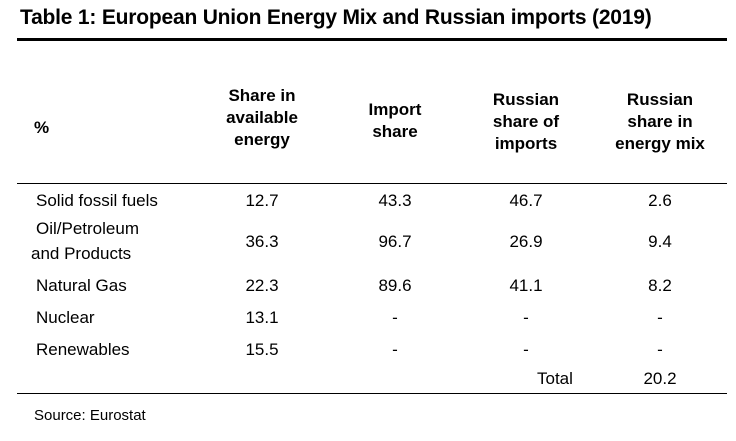  I want to click on cell-share-available: 15.5, so click(262, 349).